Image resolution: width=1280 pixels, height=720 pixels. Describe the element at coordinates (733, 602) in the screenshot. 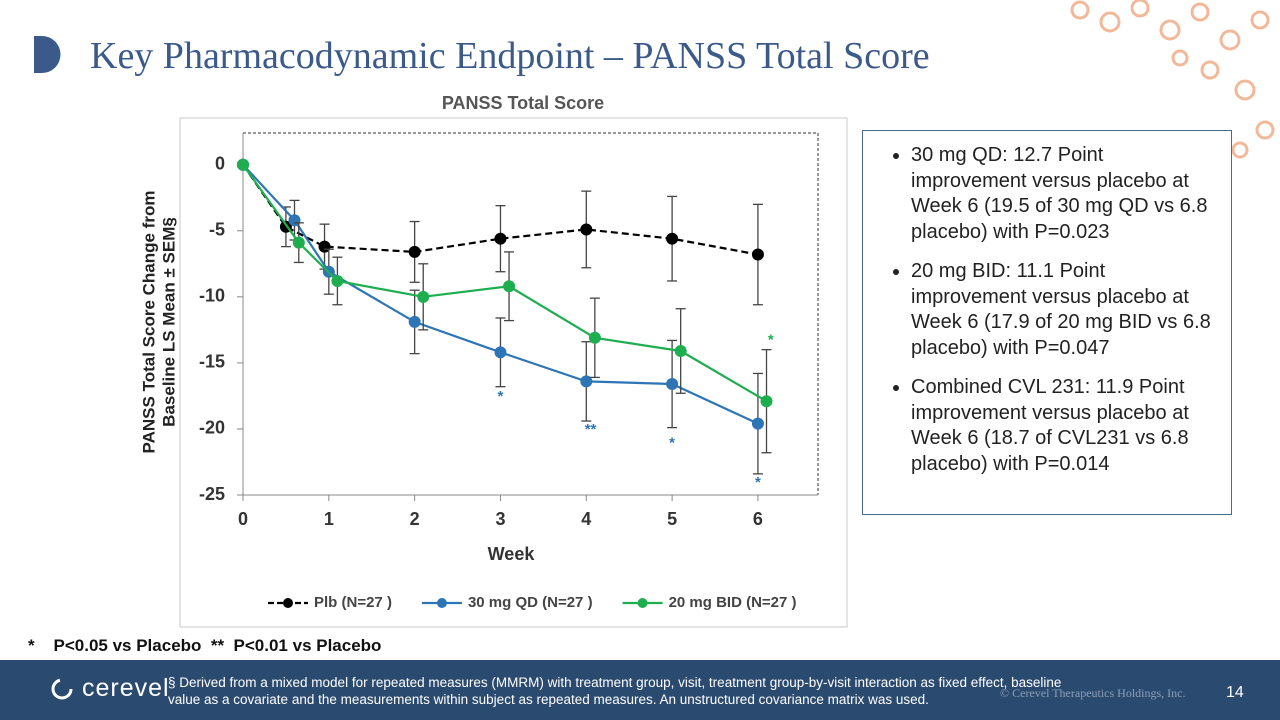

I see `legend-label: 20 mg BID (N=27 )` at that location.